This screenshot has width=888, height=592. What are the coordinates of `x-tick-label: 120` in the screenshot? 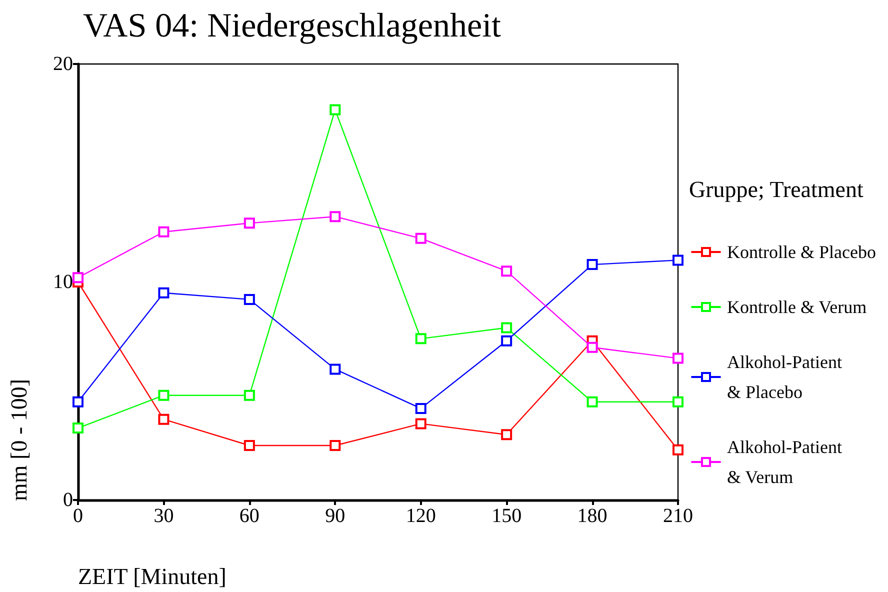 It's located at (421, 516).